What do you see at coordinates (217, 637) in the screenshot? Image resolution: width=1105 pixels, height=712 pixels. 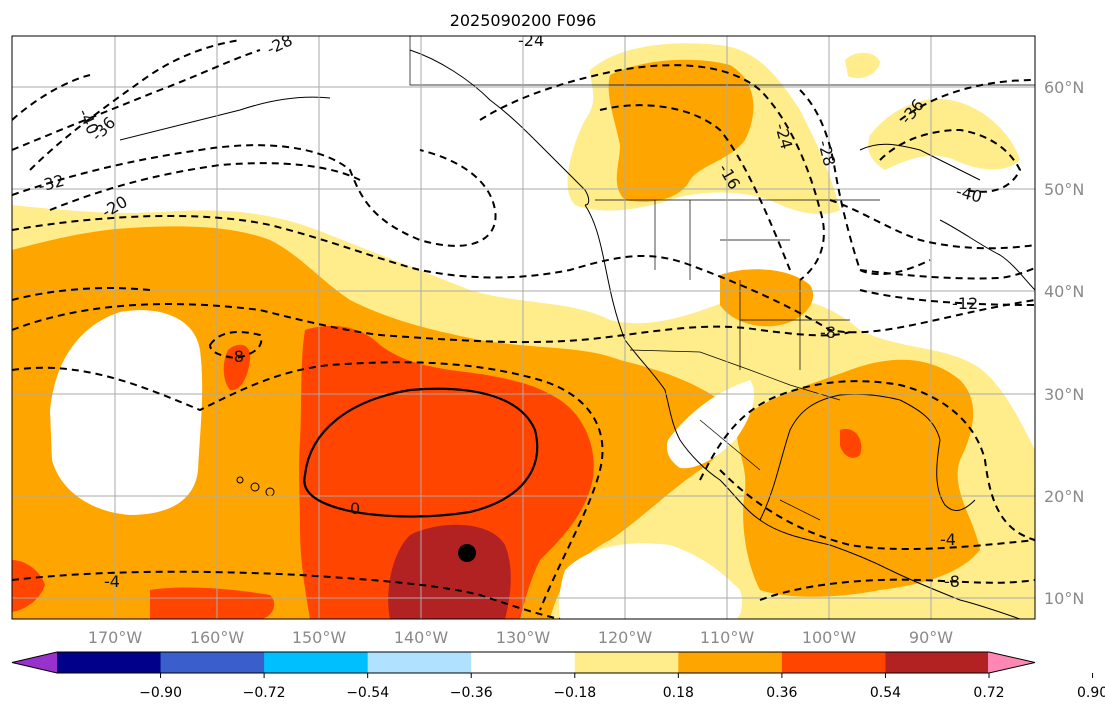 I see `lon-label: 160°W` at bounding box center [217, 637].